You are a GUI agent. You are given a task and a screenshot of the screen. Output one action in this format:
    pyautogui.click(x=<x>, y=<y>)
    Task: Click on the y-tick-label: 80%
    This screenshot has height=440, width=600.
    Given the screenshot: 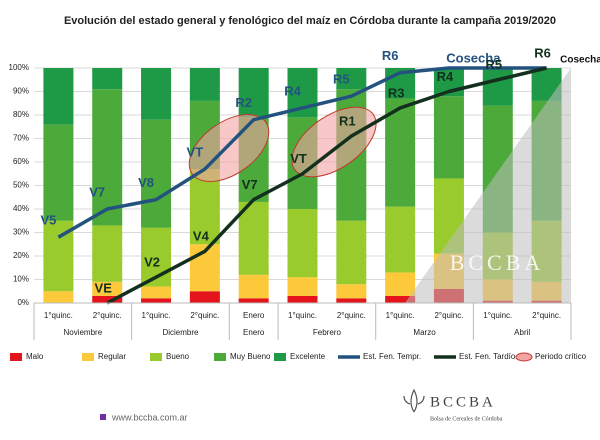 What is the action you would take?
    pyautogui.click(x=21, y=114)
    